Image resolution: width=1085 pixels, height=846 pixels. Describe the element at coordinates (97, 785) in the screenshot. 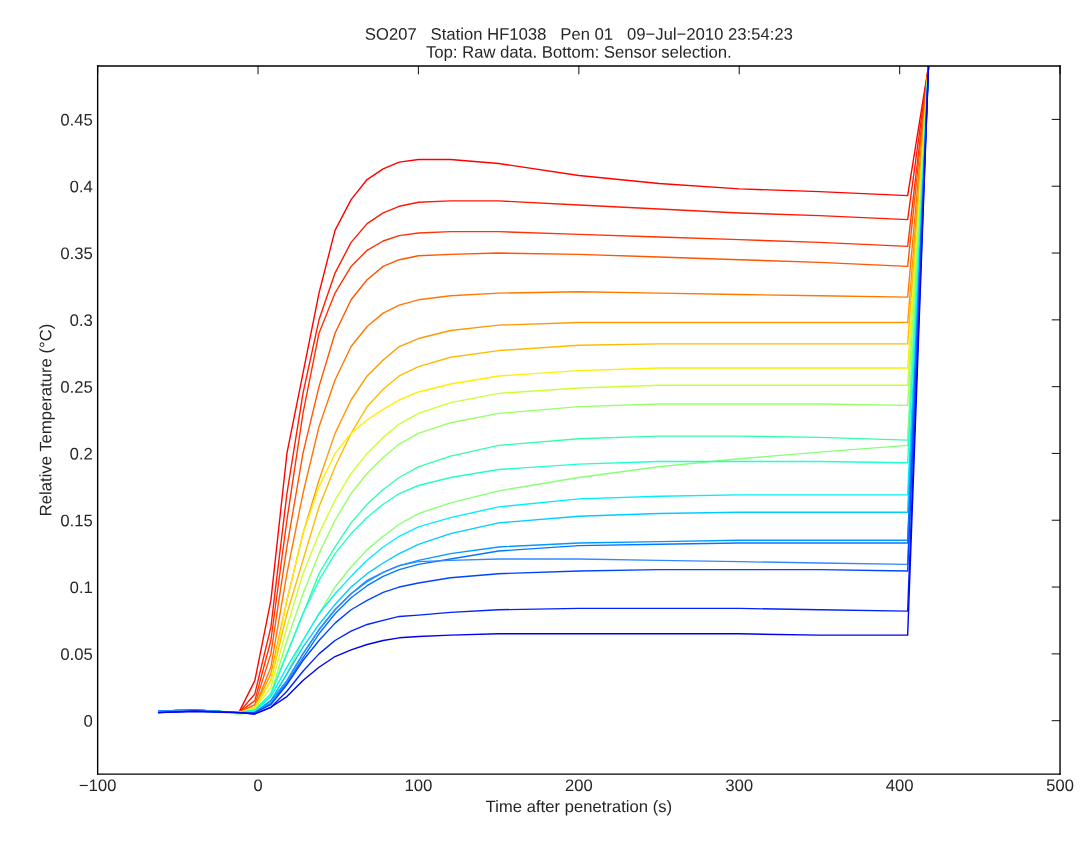

I see `x-tick-label: −100` at that location.